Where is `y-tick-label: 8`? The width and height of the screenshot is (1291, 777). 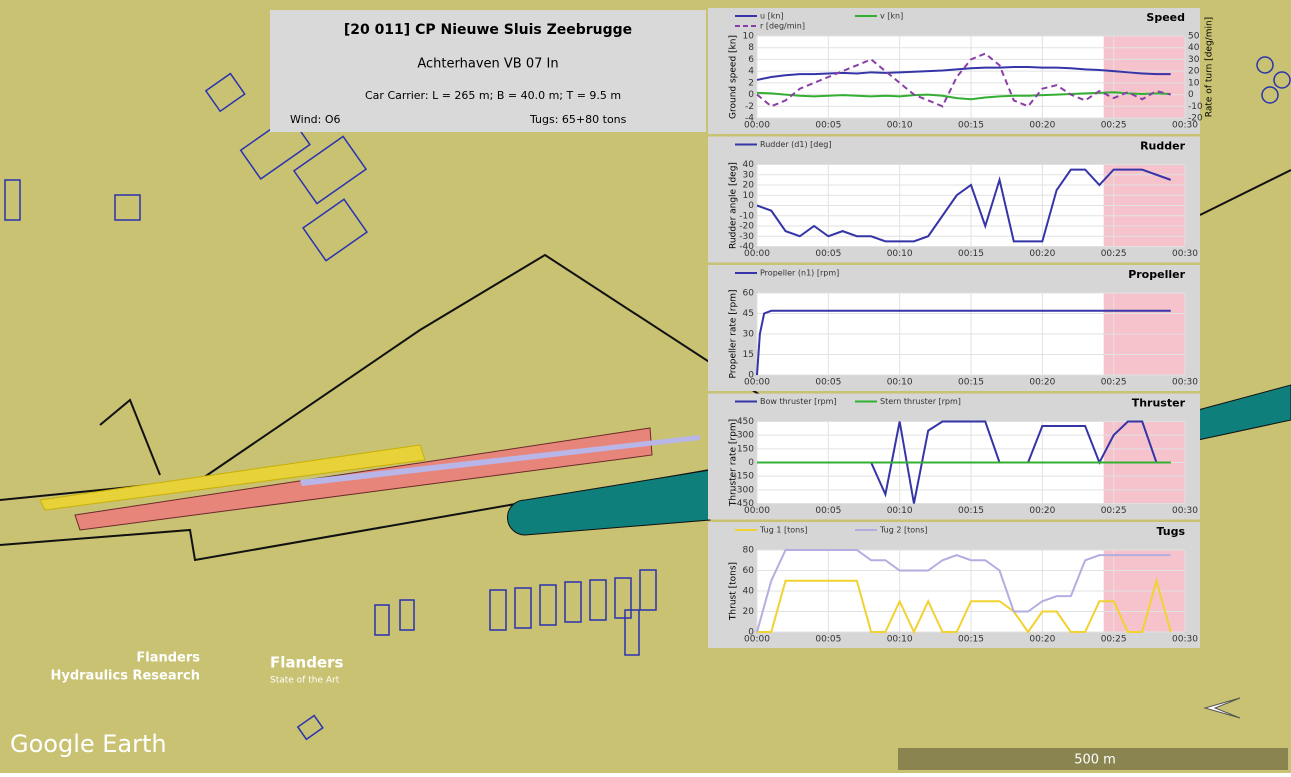 y-tick-label: 8 is located at coordinates (751, 48).